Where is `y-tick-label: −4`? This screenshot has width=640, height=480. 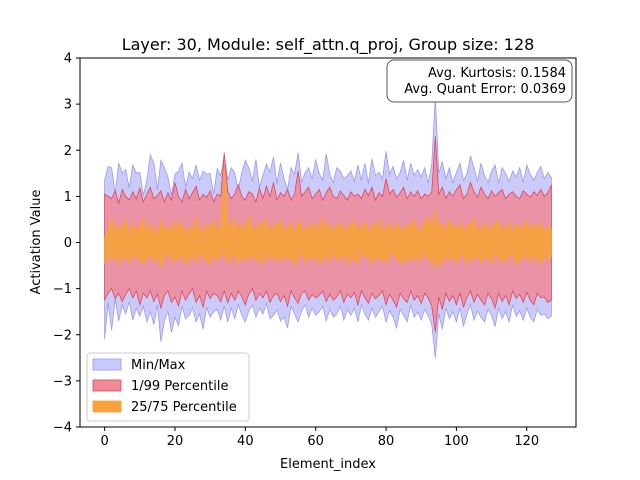
y-tick-label: −4 is located at coordinates (62, 428).